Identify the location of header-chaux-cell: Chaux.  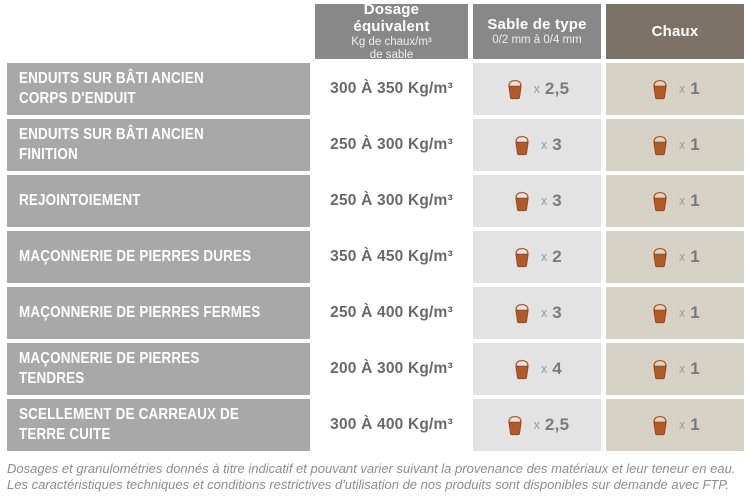
(675, 31).